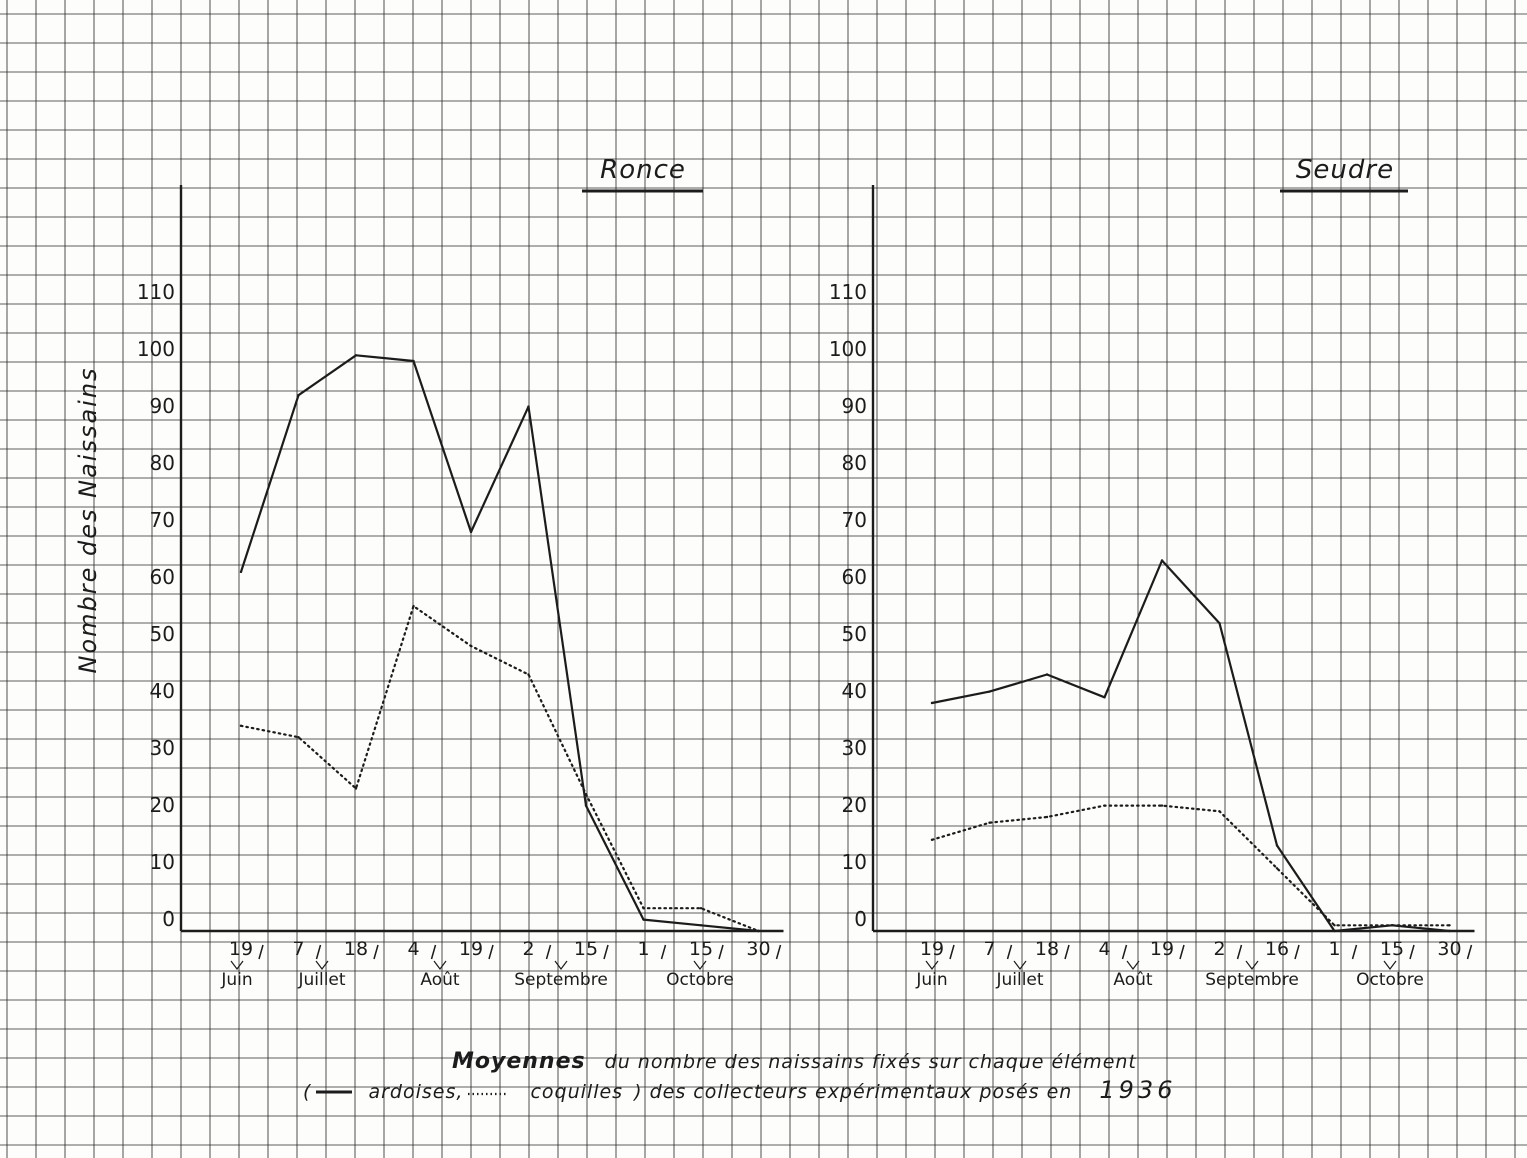  I want to click on x-tick-label: 19, so click(471, 949).